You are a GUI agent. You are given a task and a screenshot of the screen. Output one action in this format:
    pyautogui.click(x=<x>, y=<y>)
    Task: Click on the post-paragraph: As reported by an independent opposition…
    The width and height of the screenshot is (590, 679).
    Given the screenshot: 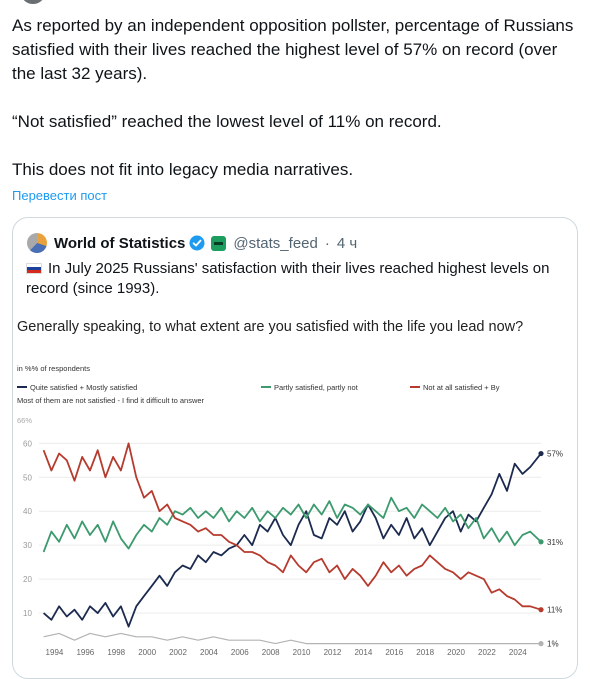 What is the action you would take?
    pyautogui.click(x=293, y=49)
    